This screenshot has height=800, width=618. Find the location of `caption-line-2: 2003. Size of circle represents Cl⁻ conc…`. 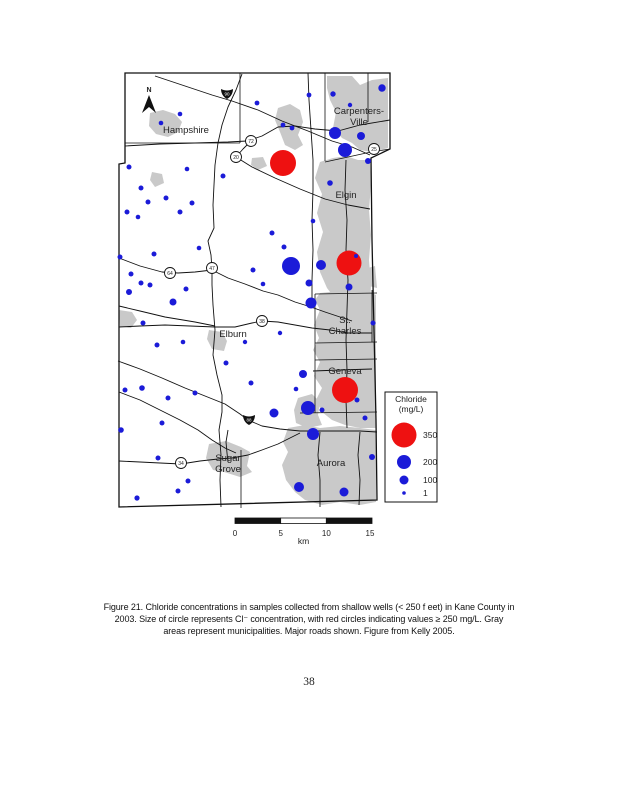

caption-line-2: 2003. Size of circle represents Cl⁻ conc… is located at coordinates (309, 619).